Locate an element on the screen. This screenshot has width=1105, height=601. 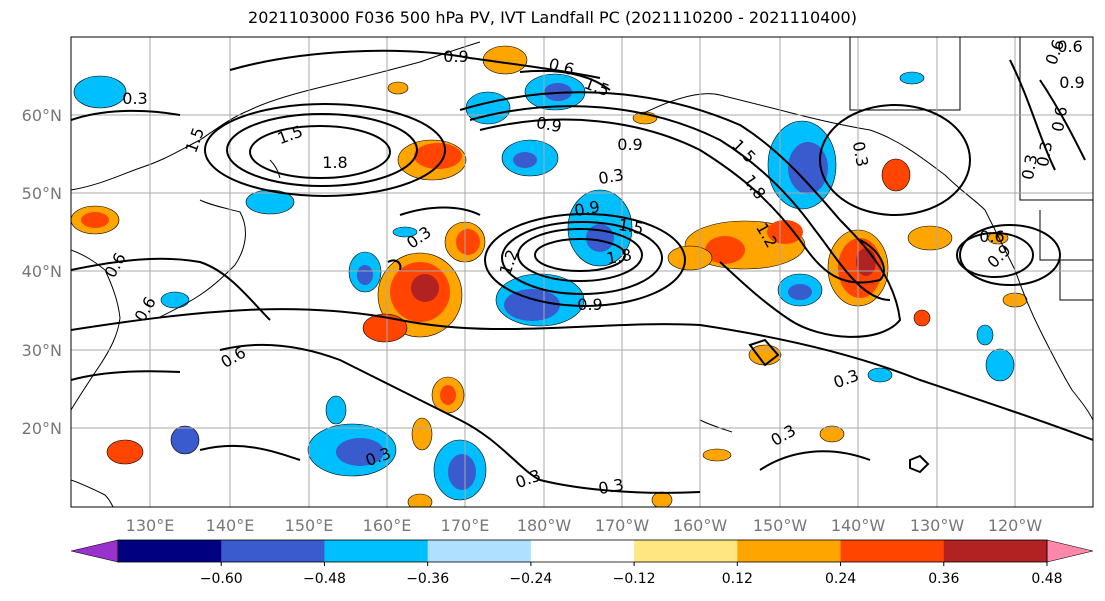
latitude-label: 20°N is located at coordinates (42, 428).